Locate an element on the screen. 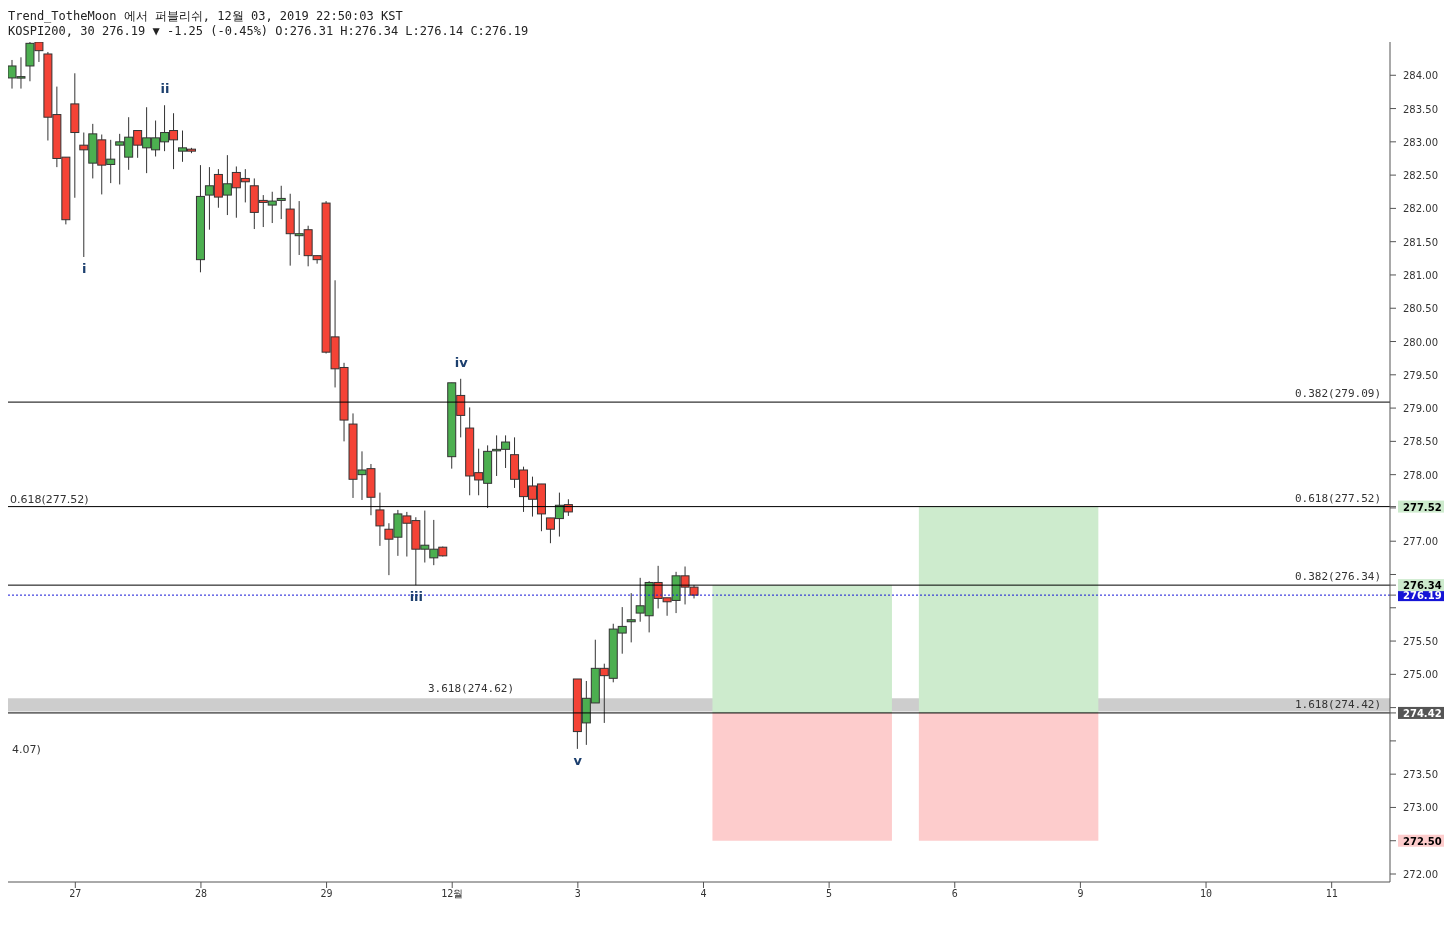  y-tick-label: 281.50 is located at coordinates (1420, 242).